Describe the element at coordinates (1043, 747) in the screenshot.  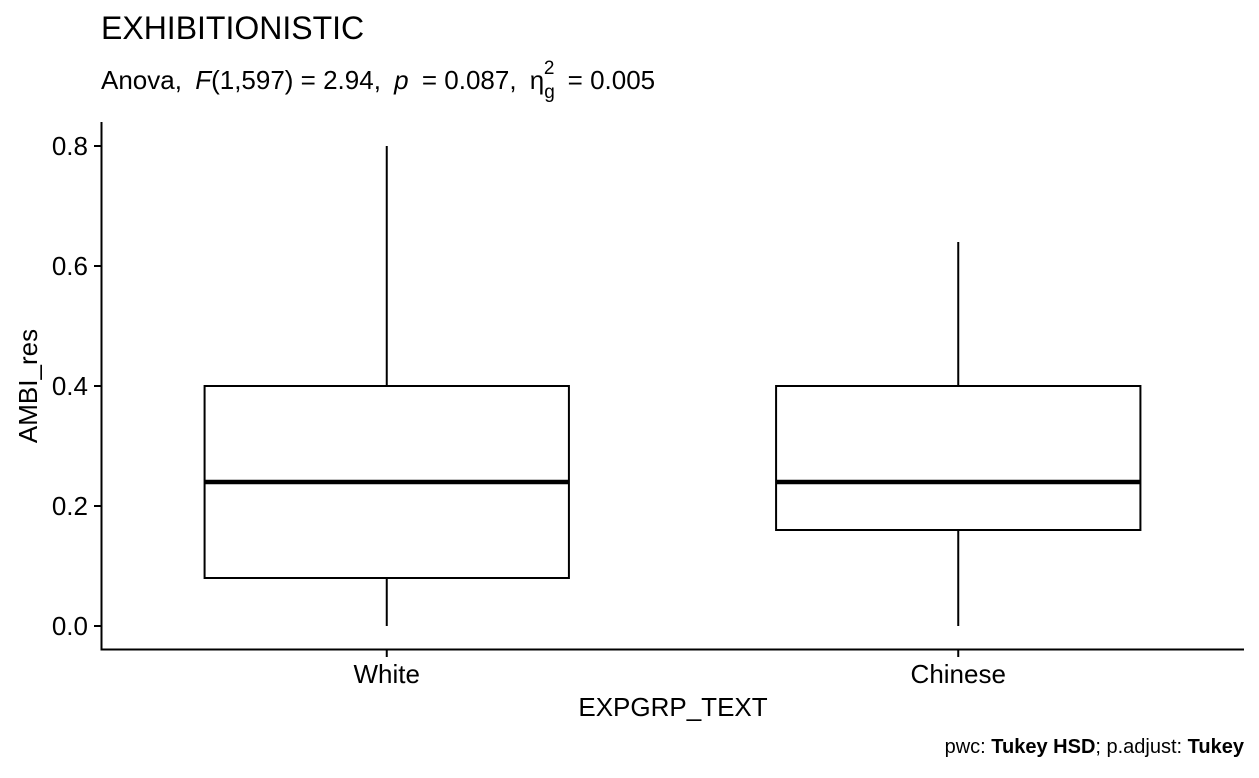
I see `caption-pwc-value: Tukey HSD` at that location.